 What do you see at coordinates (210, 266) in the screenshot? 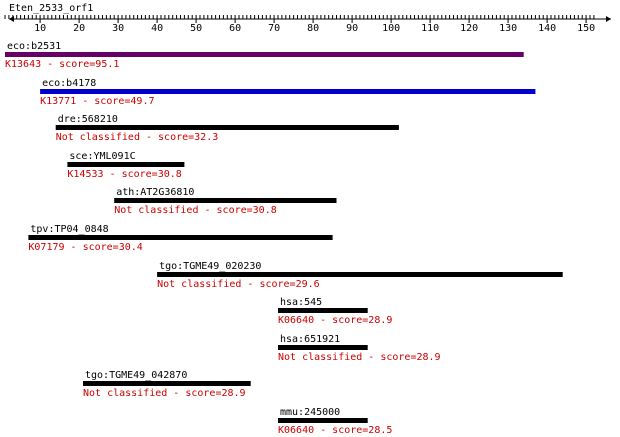
I see `hit-gene-link: tgo:TGME49_020230` at bounding box center [210, 266].